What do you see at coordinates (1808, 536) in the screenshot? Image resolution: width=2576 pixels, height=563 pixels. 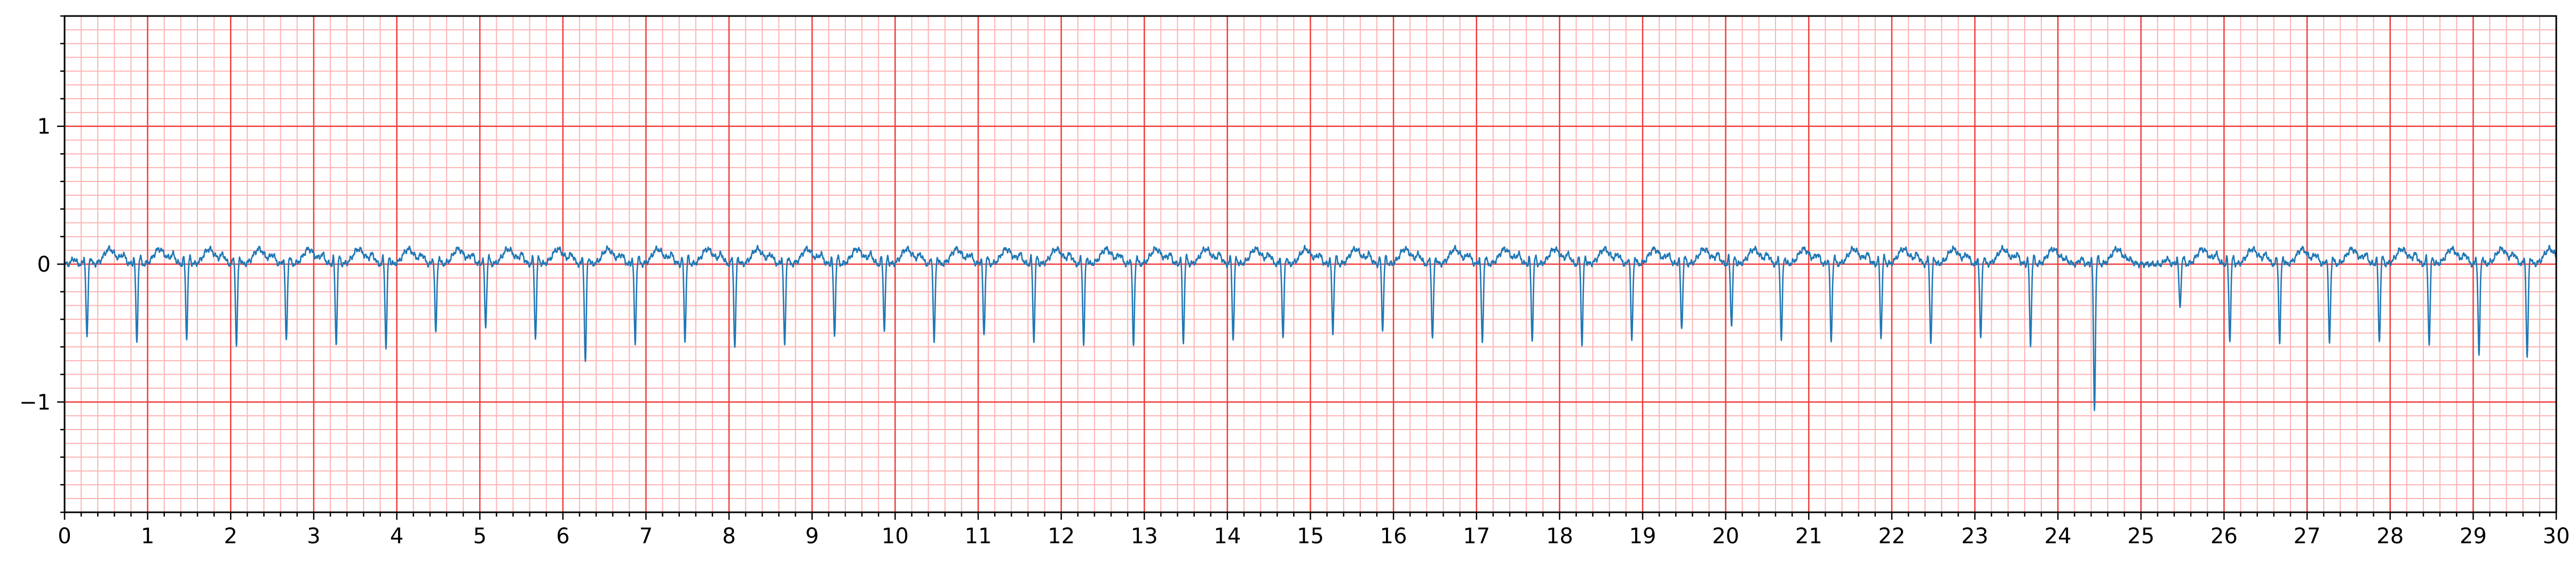 I see `x-tick-label: 21` at bounding box center [1808, 536].